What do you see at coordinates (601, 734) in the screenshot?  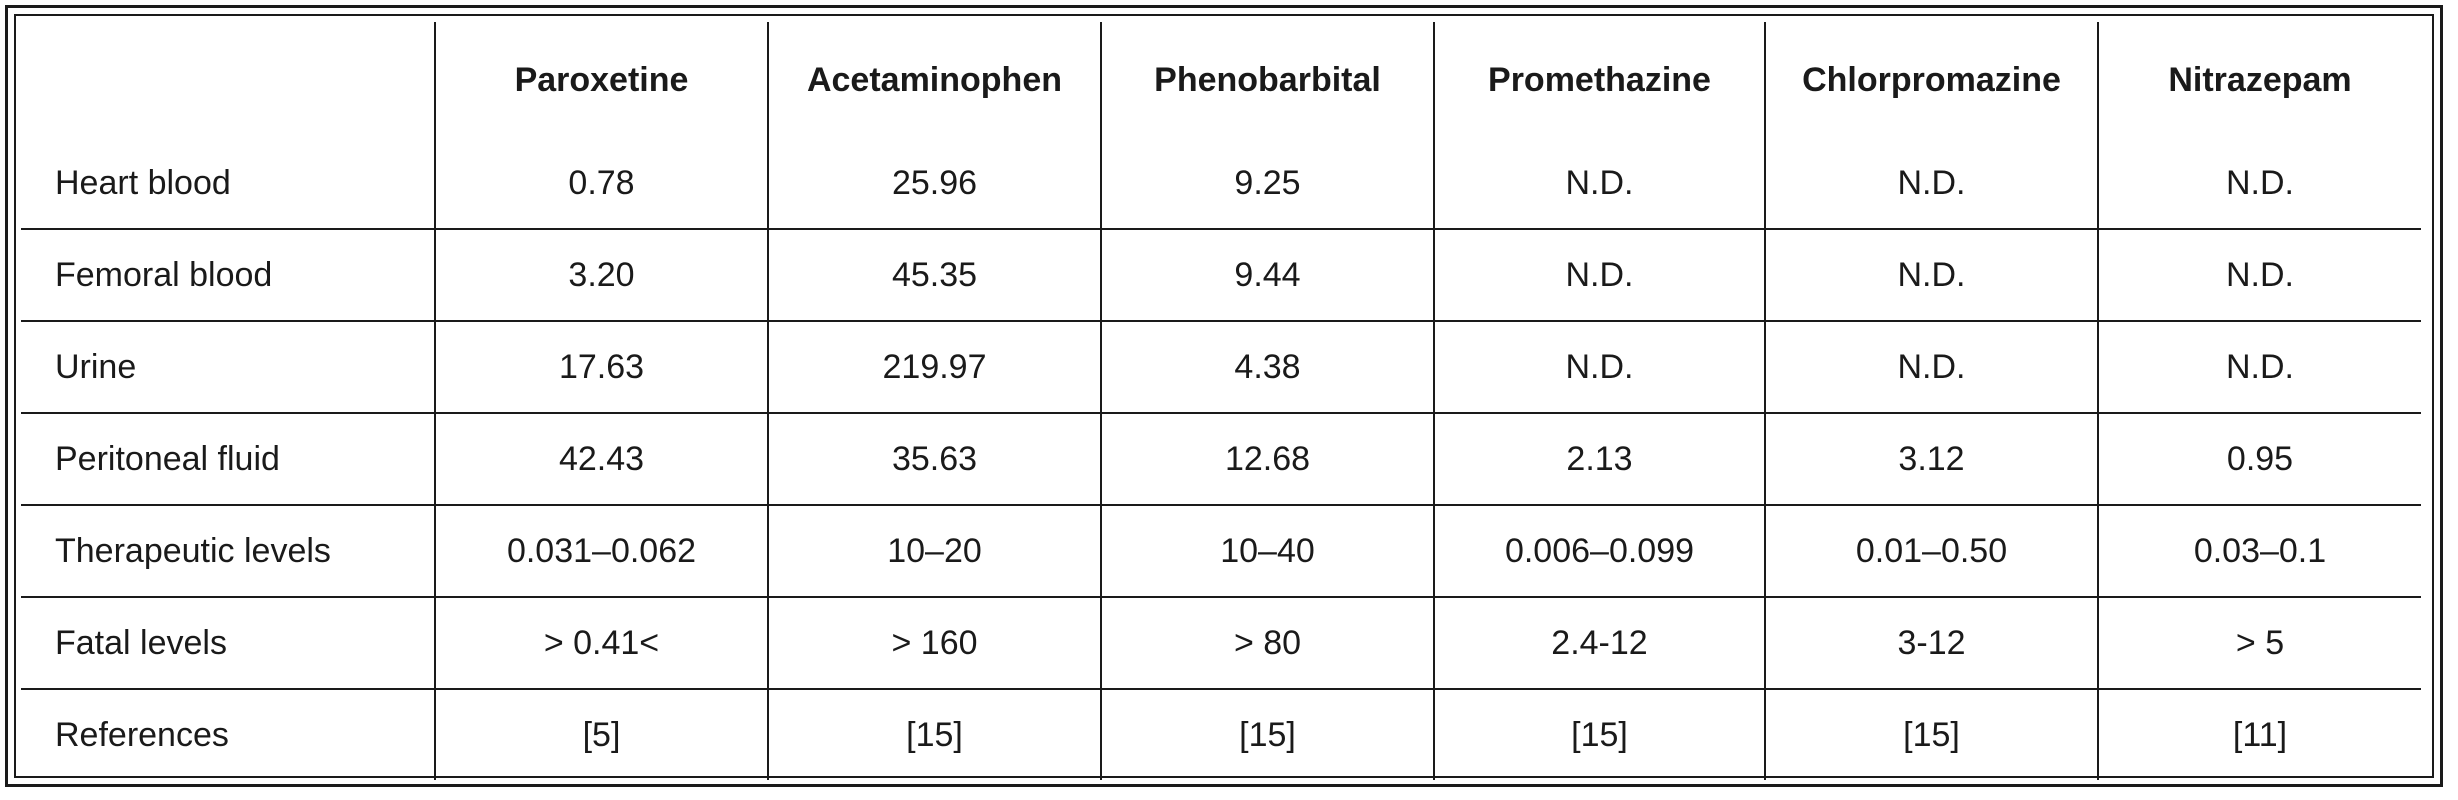 I see `table-cell: [5]` at bounding box center [601, 734].